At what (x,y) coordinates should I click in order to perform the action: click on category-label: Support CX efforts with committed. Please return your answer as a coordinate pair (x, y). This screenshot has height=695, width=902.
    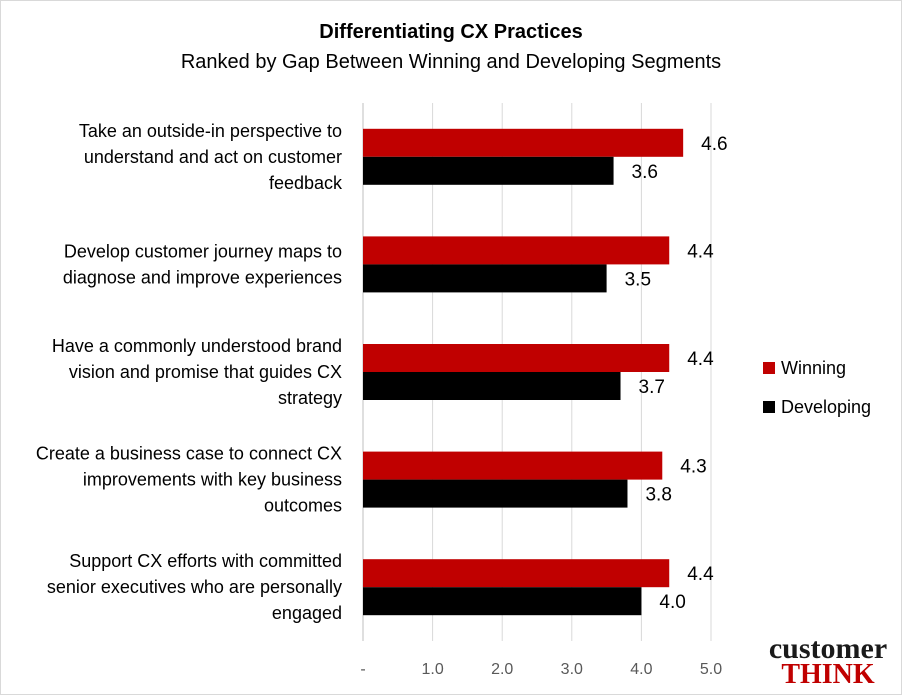
    Looking at the image, I should click on (205, 561).